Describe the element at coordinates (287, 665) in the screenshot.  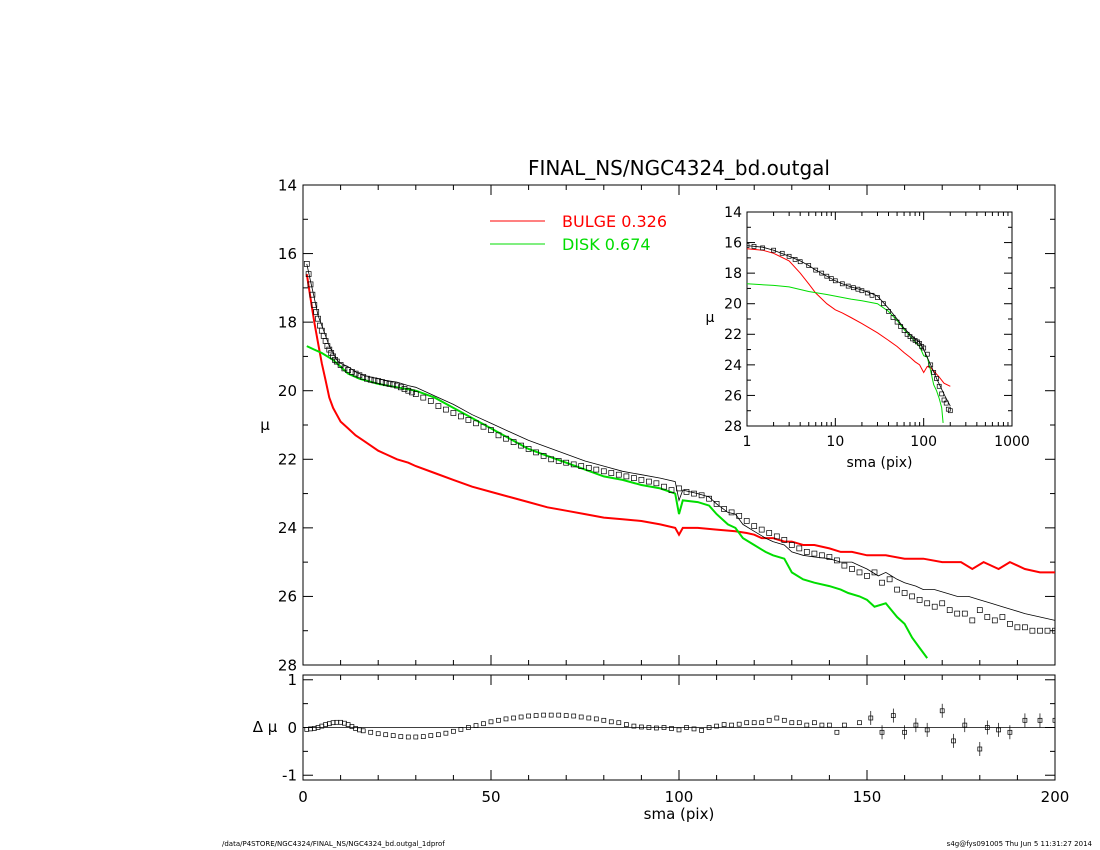
I see `main-ytick-label: 28` at that location.